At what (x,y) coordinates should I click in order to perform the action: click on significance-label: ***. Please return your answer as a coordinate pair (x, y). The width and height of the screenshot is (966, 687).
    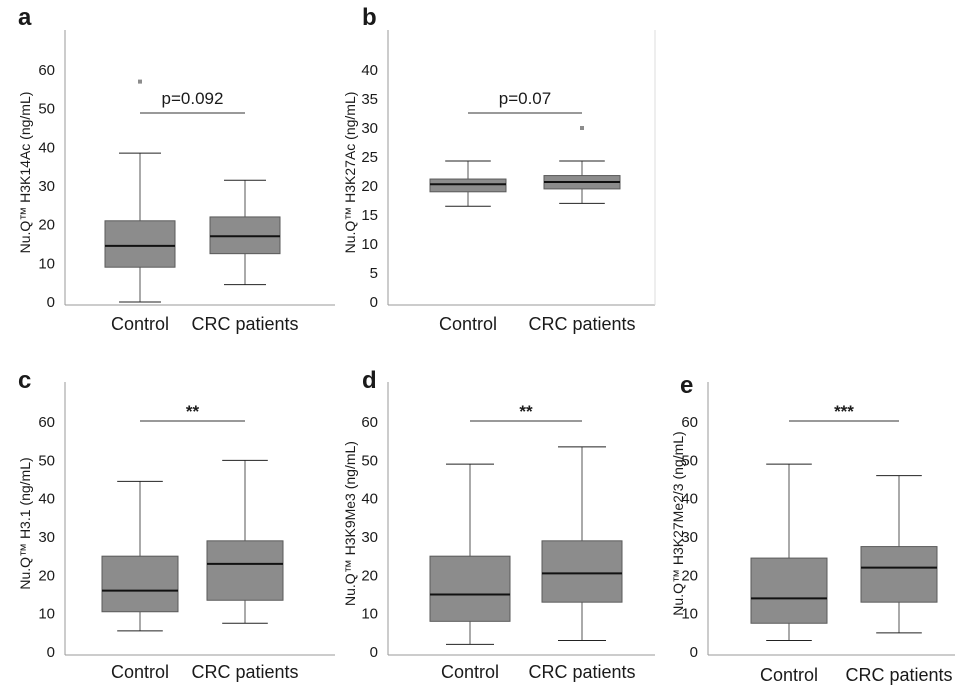
    Looking at the image, I should click on (844, 411).